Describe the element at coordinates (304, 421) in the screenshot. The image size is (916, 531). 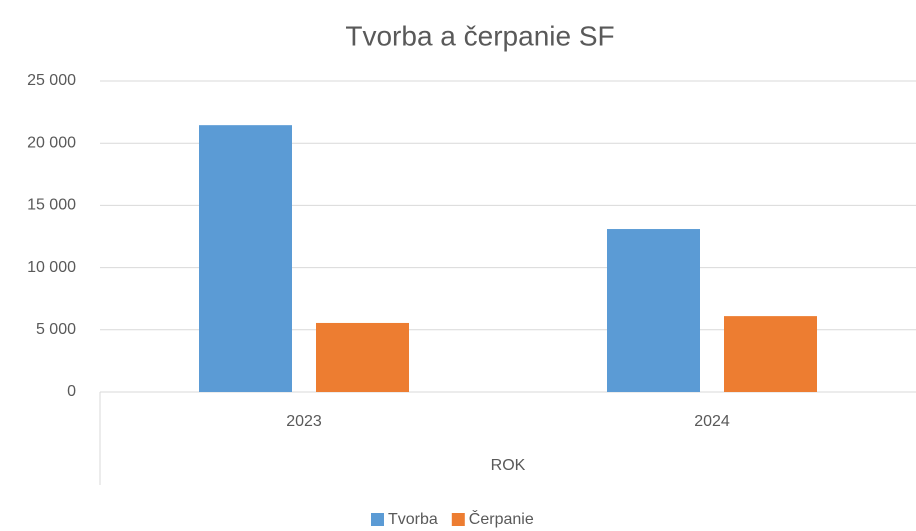
I see `x-tick-label: 2023` at that location.